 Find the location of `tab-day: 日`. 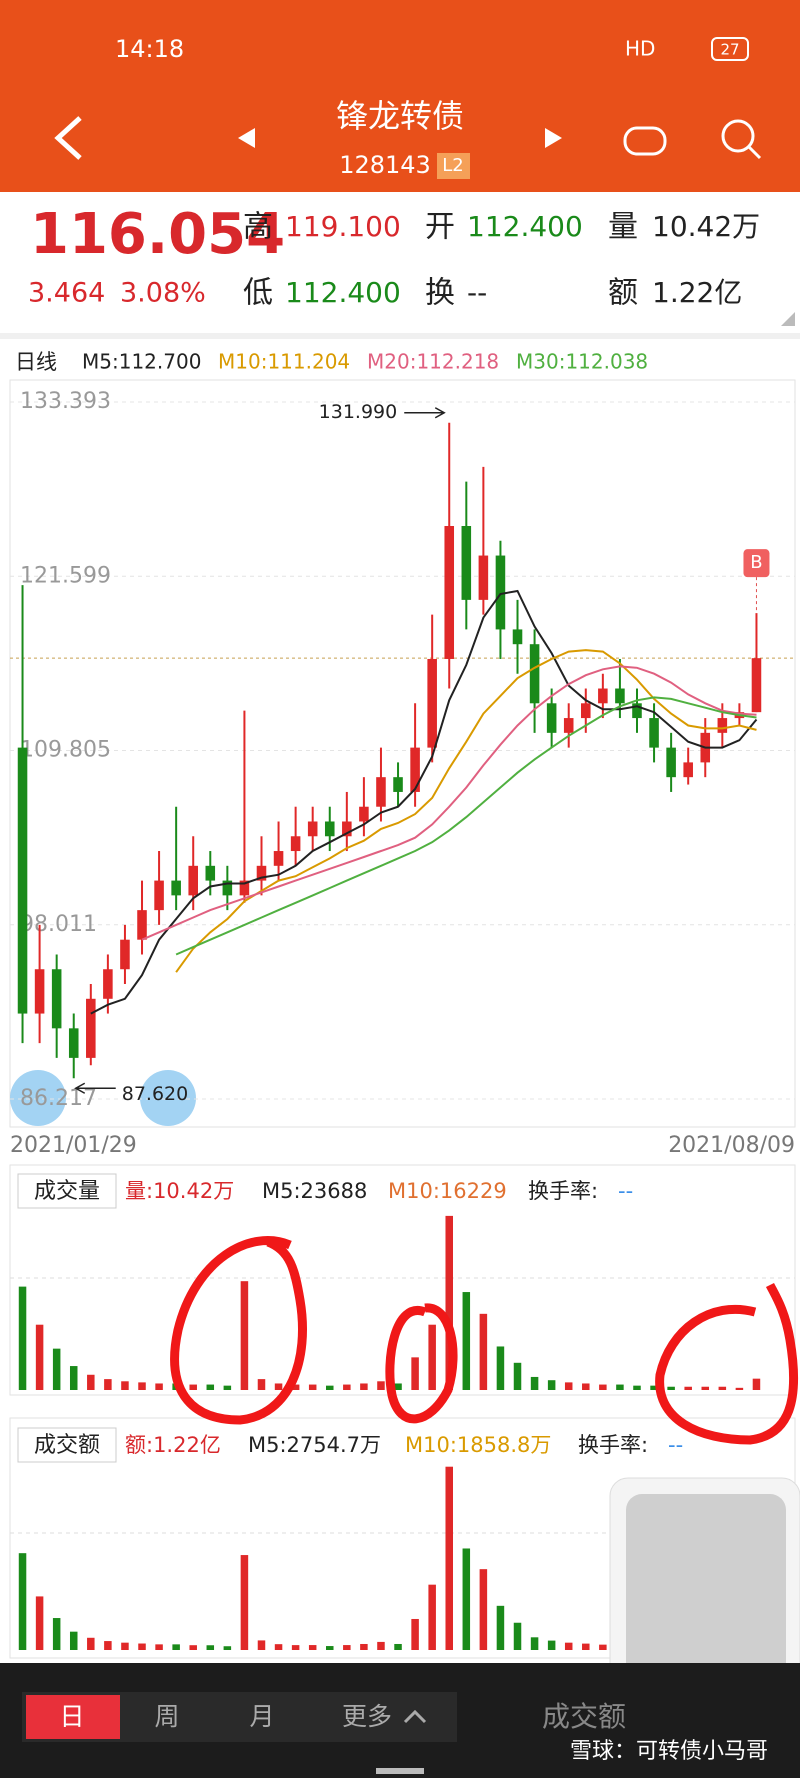

tab-day: 日 is located at coordinates (71, 1716).